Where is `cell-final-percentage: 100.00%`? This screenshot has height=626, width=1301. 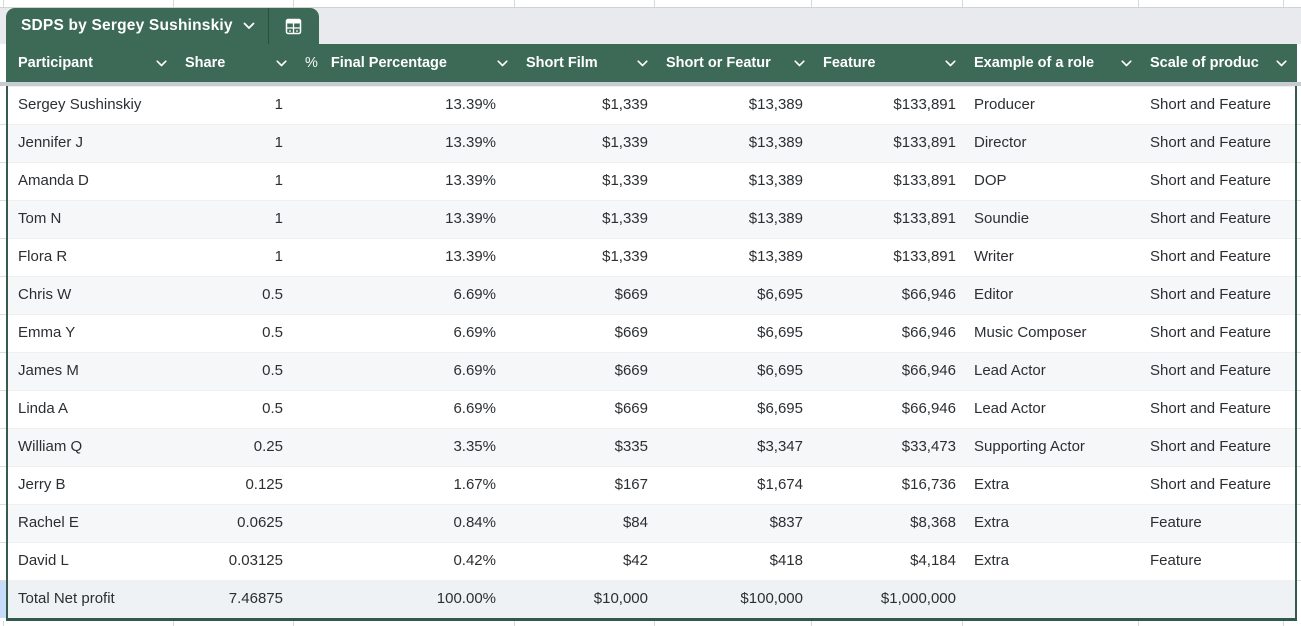 cell-final-percentage: 100.00% is located at coordinates (466, 598).